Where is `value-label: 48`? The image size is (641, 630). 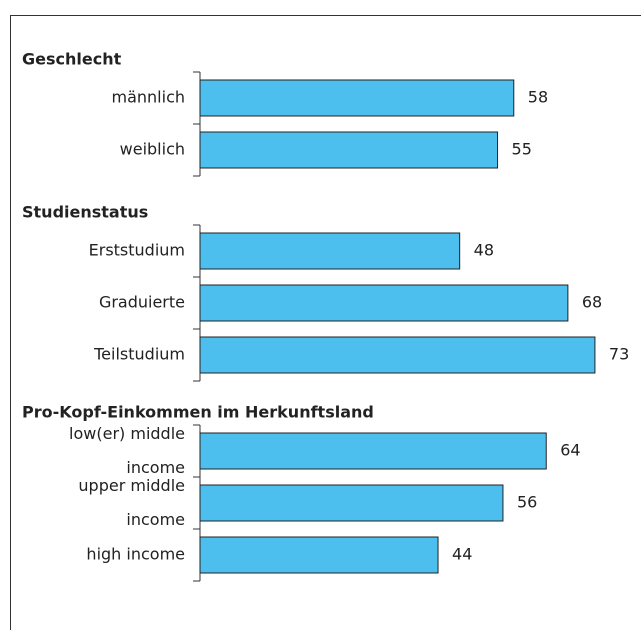
value-label: 48 is located at coordinates (484, 250).